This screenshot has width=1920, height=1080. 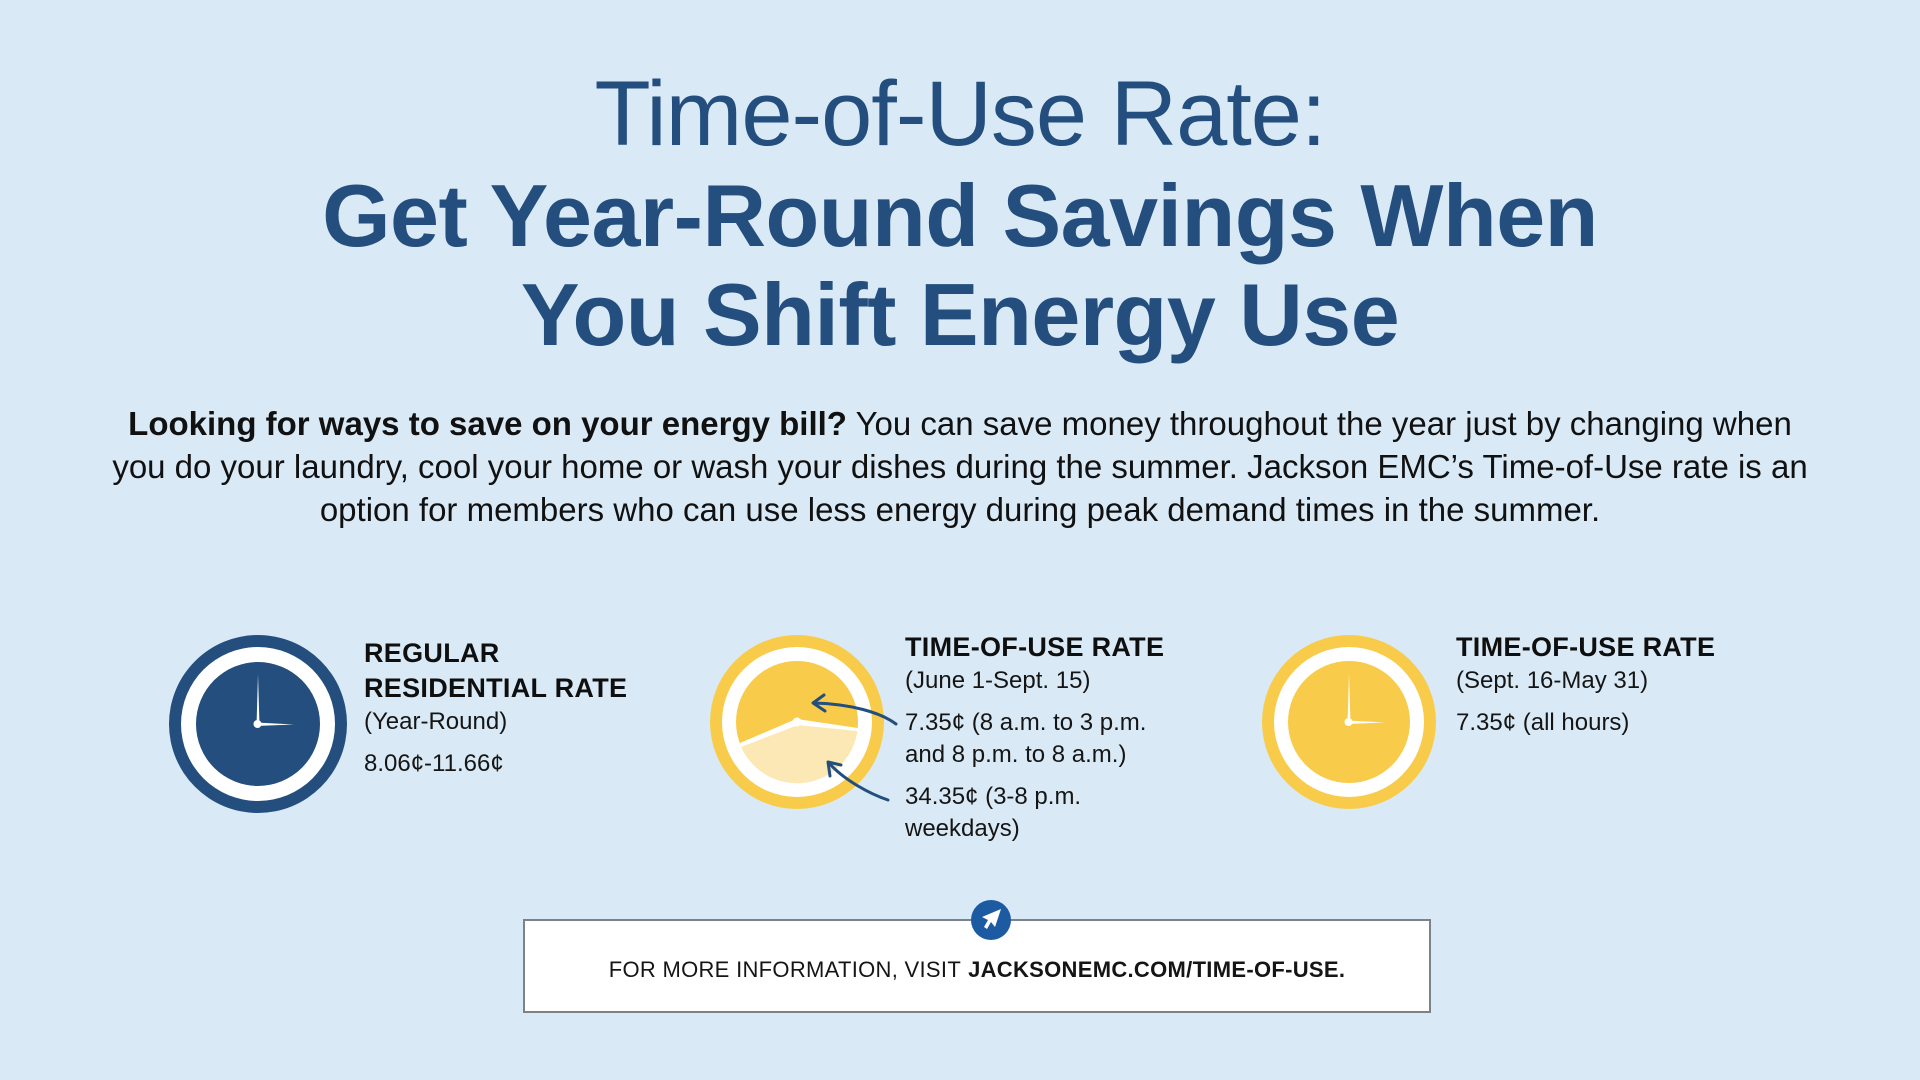 What do you see at coordinates (854, 747) in the screenshot?
I see `callout-arrows` at bounding box center [854, 747].